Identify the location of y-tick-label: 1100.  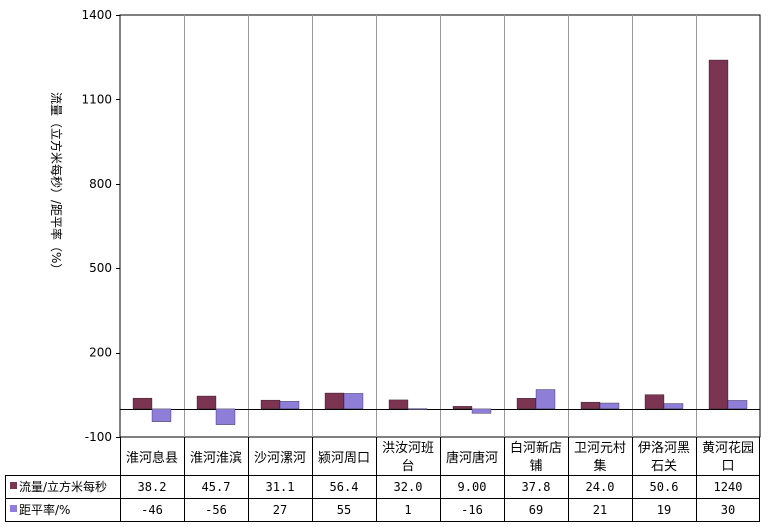
(96, 99).